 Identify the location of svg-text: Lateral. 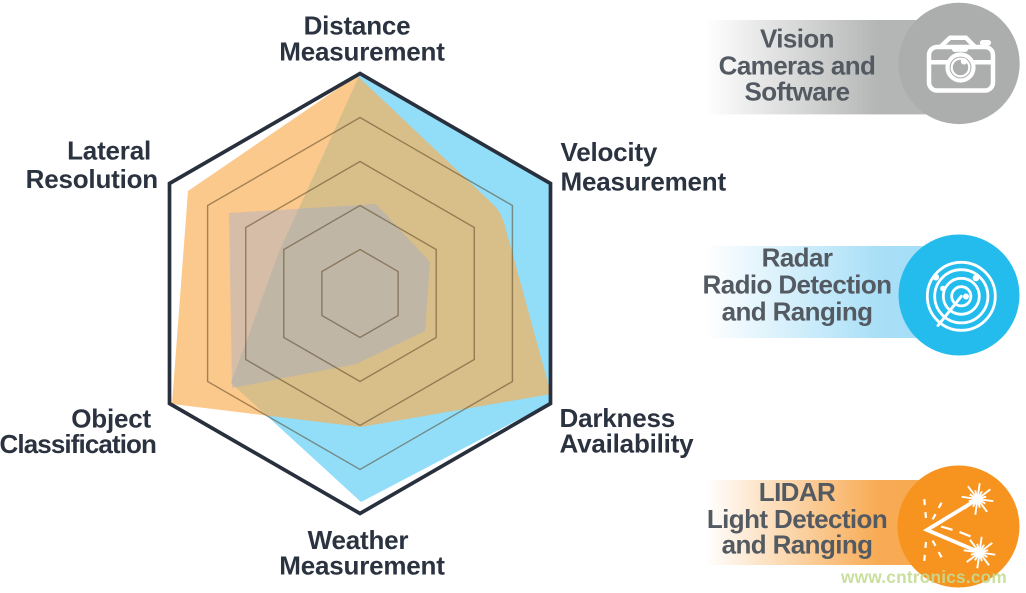
(109, 151).